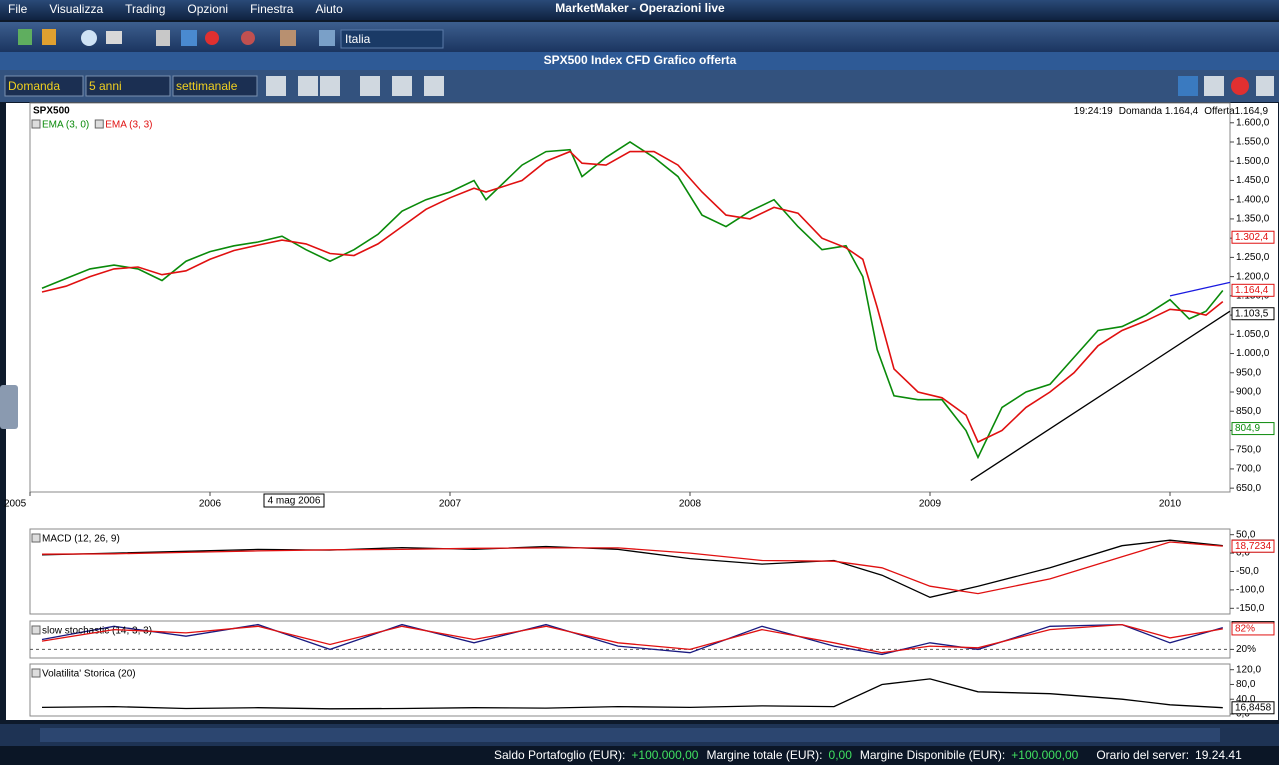  What do you see at coordinates (145, 9) in the screenshot?
I see `menu-item: Trading` at bounding box center [145, 9].